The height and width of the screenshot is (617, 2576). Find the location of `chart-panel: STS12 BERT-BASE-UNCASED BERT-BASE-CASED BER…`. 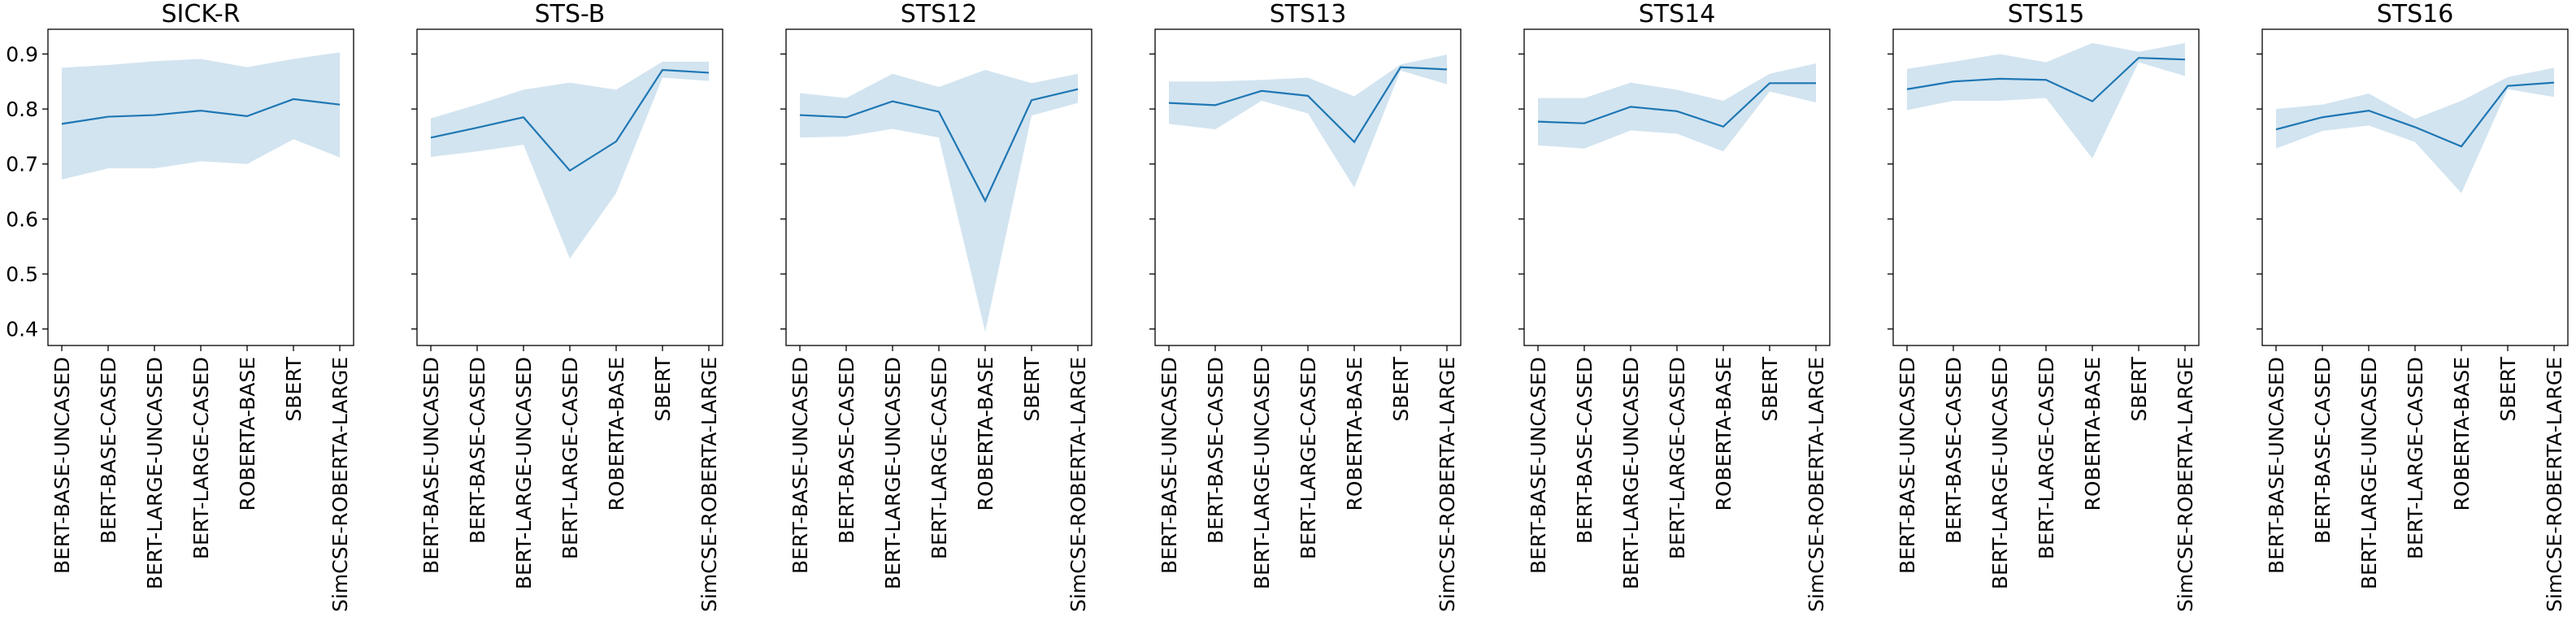

chart-panel: STS12 BERT-BASE-UNCASED BERT-BASE-CASED BER… is located at coordinates (936, 306).